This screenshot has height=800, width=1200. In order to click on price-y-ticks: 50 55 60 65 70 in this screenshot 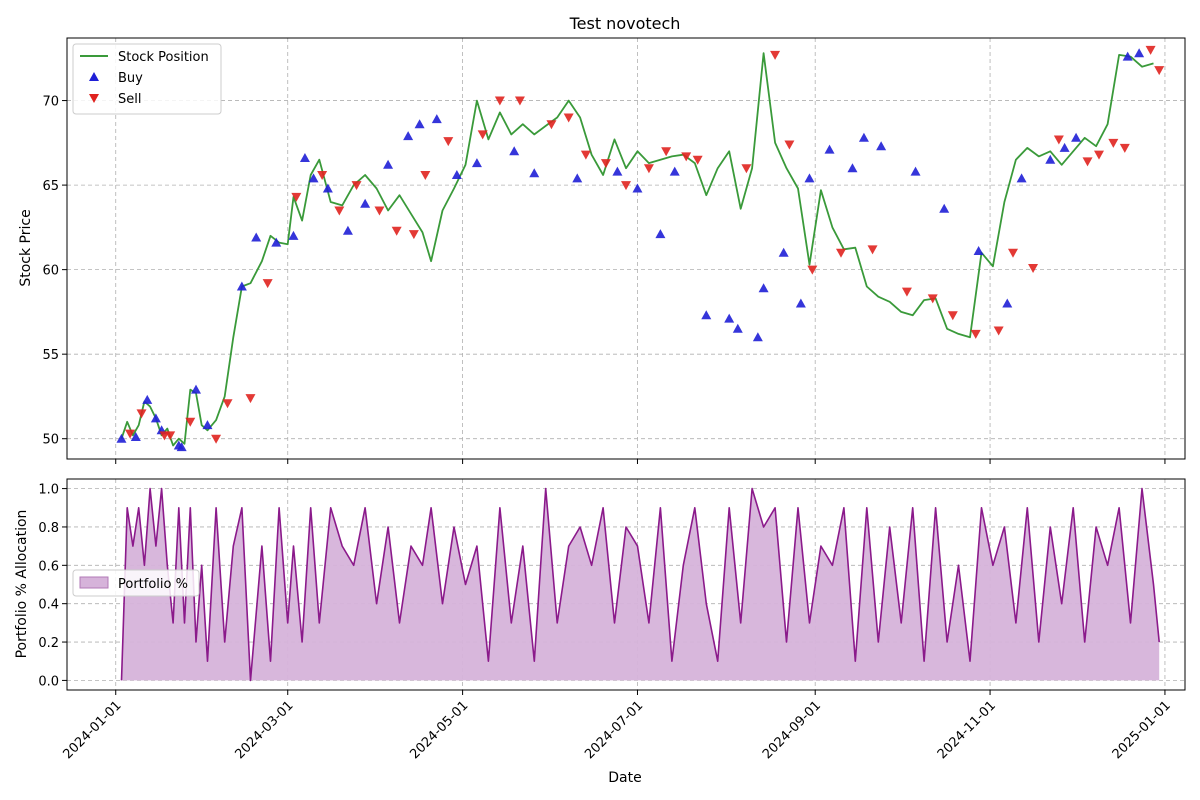, I will do `click(54, 271)`.